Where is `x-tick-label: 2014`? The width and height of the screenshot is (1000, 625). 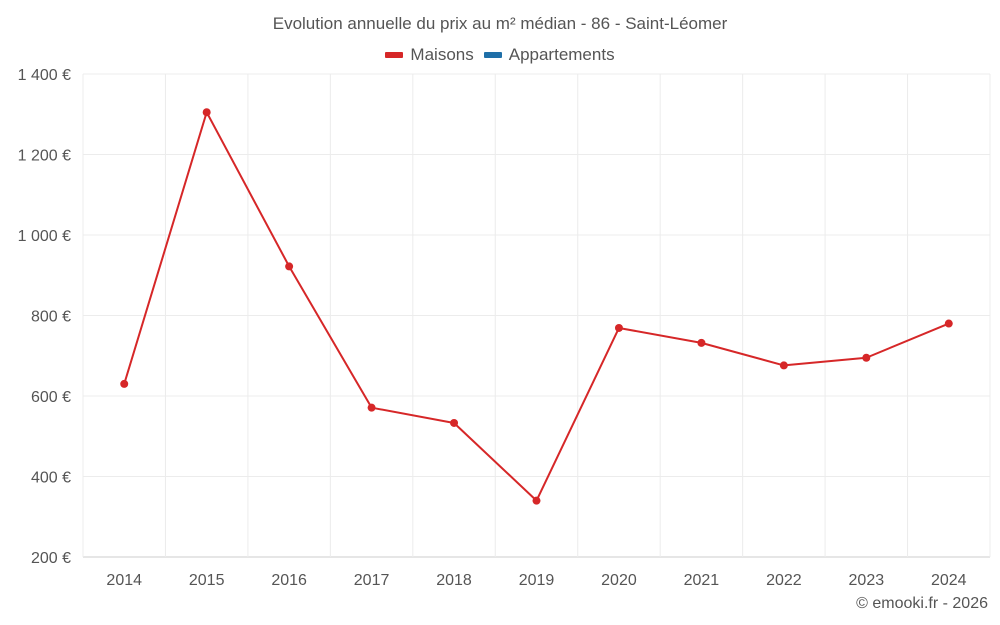 x-tick-label: 2014 is located at coordinates (124, 580).